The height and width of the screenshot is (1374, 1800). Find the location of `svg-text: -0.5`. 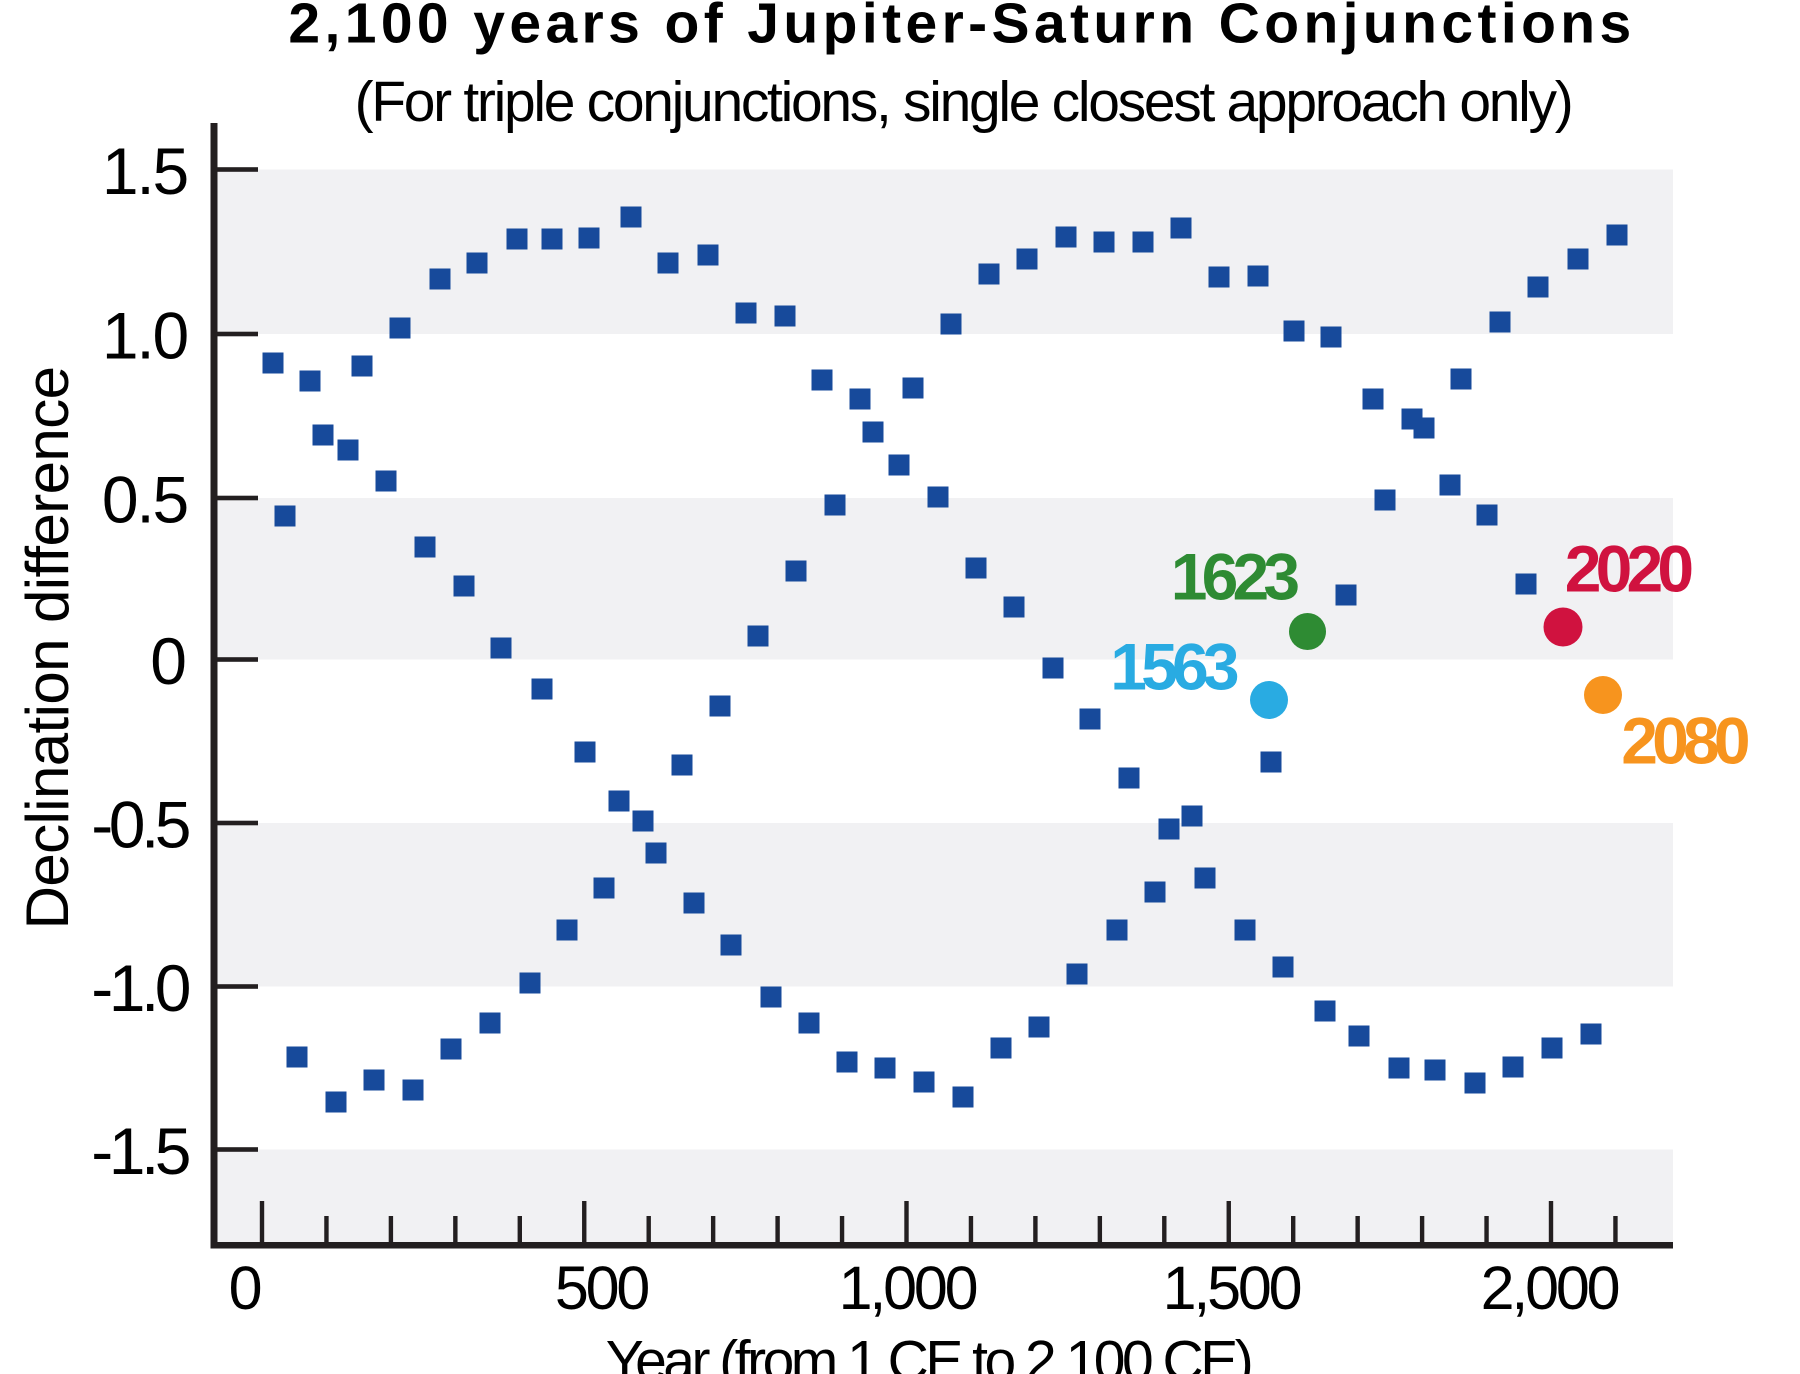

svg-text: -0.5 is located at coordinates (140, 825).